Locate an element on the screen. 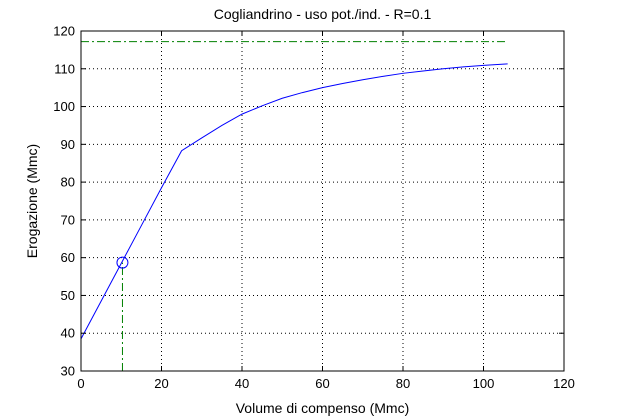 The width and height of the screenshot is (623, 419). operating-point-marker is located at coordinates (122, 262).